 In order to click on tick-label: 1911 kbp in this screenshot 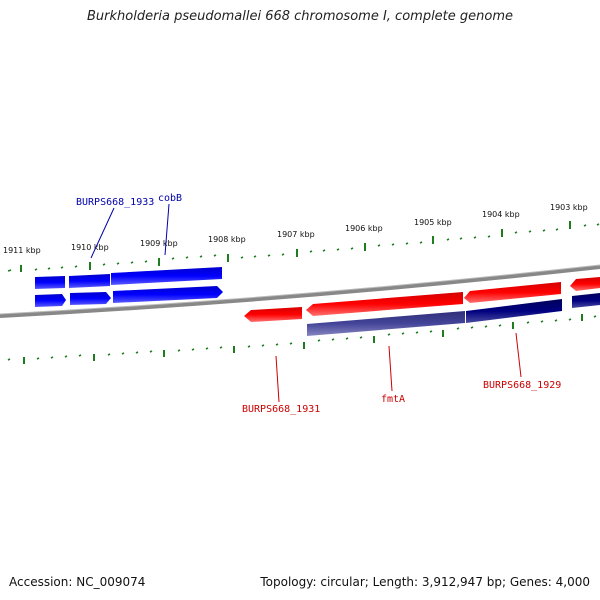, I will do `click(22, 250)`.